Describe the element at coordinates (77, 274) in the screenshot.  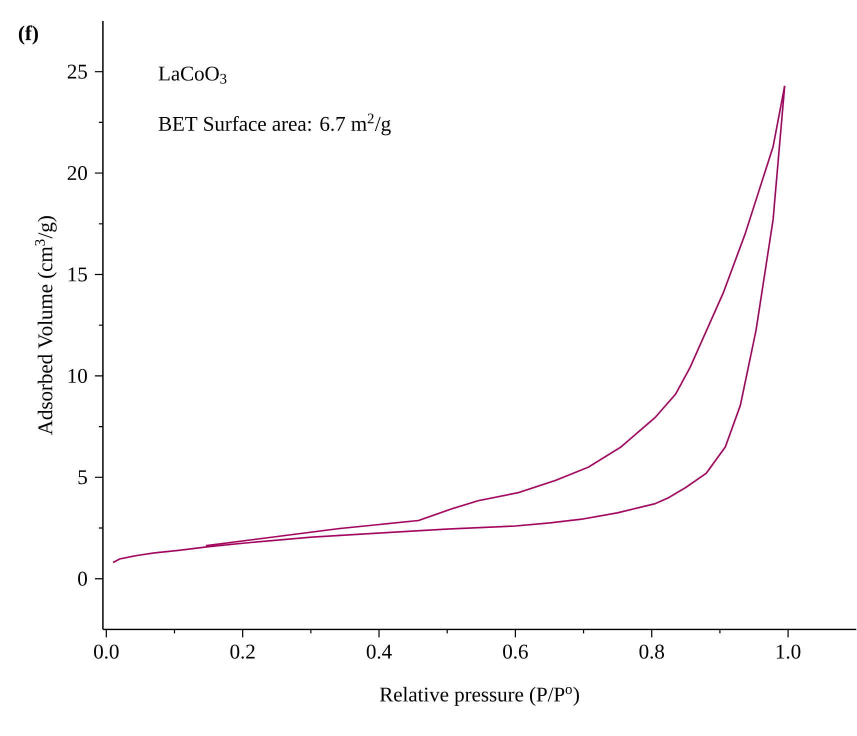
I see `y-tick-label: 15` at that location.